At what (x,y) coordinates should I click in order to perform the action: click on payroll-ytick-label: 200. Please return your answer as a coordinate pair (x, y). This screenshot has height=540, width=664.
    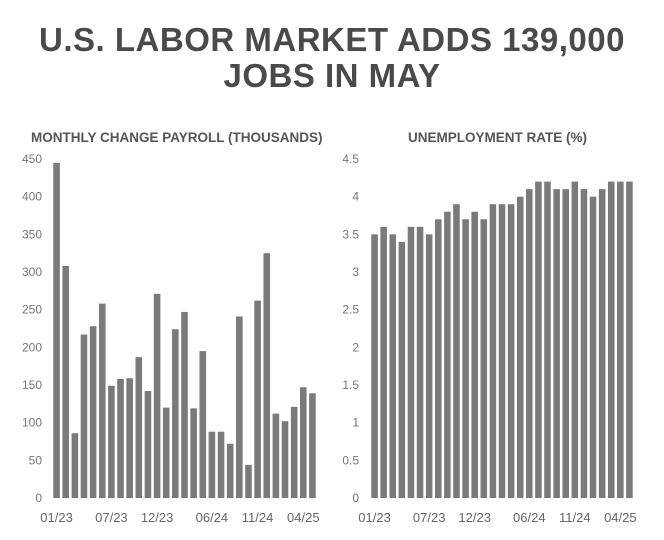
    Looking at the image, I should click on (32, 347).